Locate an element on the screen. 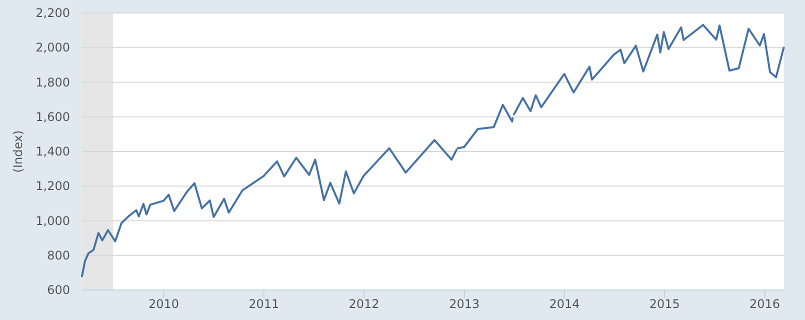 This screenshot has height=320, width=805. y-tick-label: 2,200 is located at coordinates (53, 13).